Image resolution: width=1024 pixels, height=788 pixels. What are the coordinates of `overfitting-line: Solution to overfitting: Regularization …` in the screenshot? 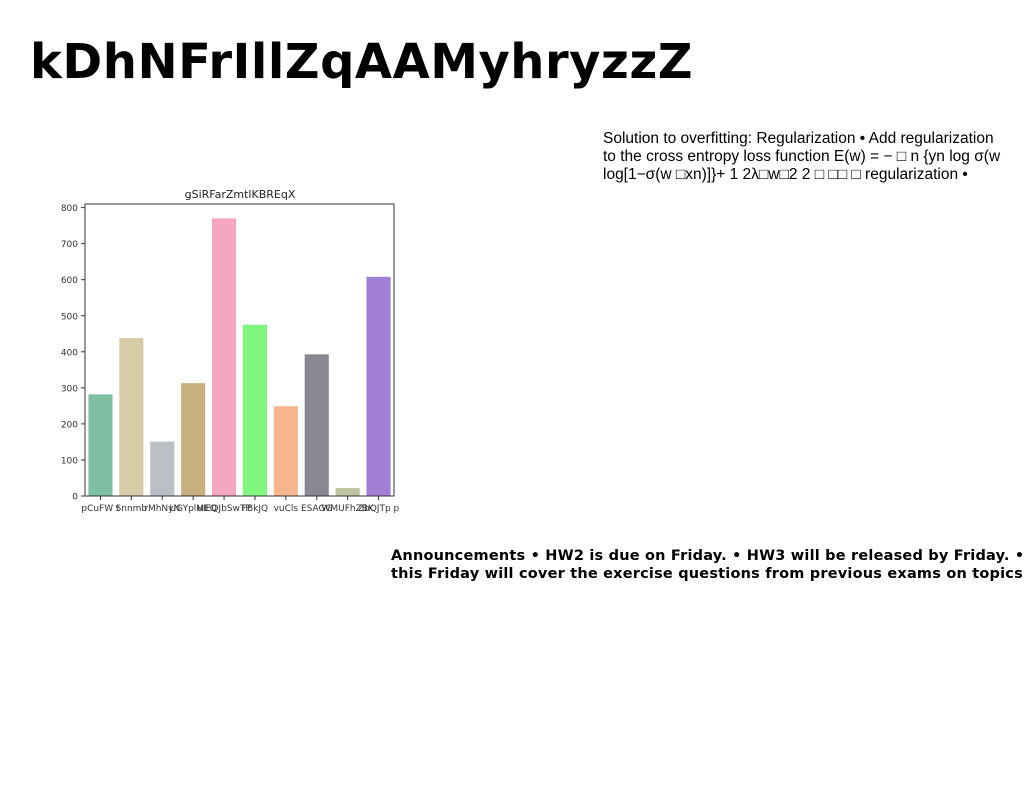 It's located at (798, 138).